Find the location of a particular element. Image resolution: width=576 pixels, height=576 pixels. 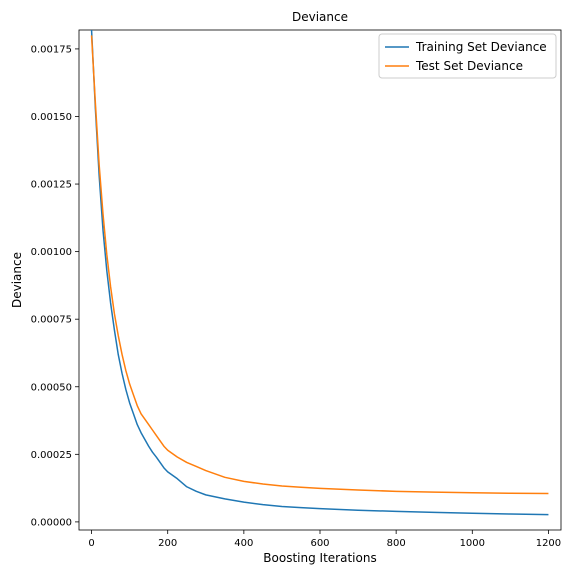

y-tick-label: 0.00150 is located at coordinates (51, 117).